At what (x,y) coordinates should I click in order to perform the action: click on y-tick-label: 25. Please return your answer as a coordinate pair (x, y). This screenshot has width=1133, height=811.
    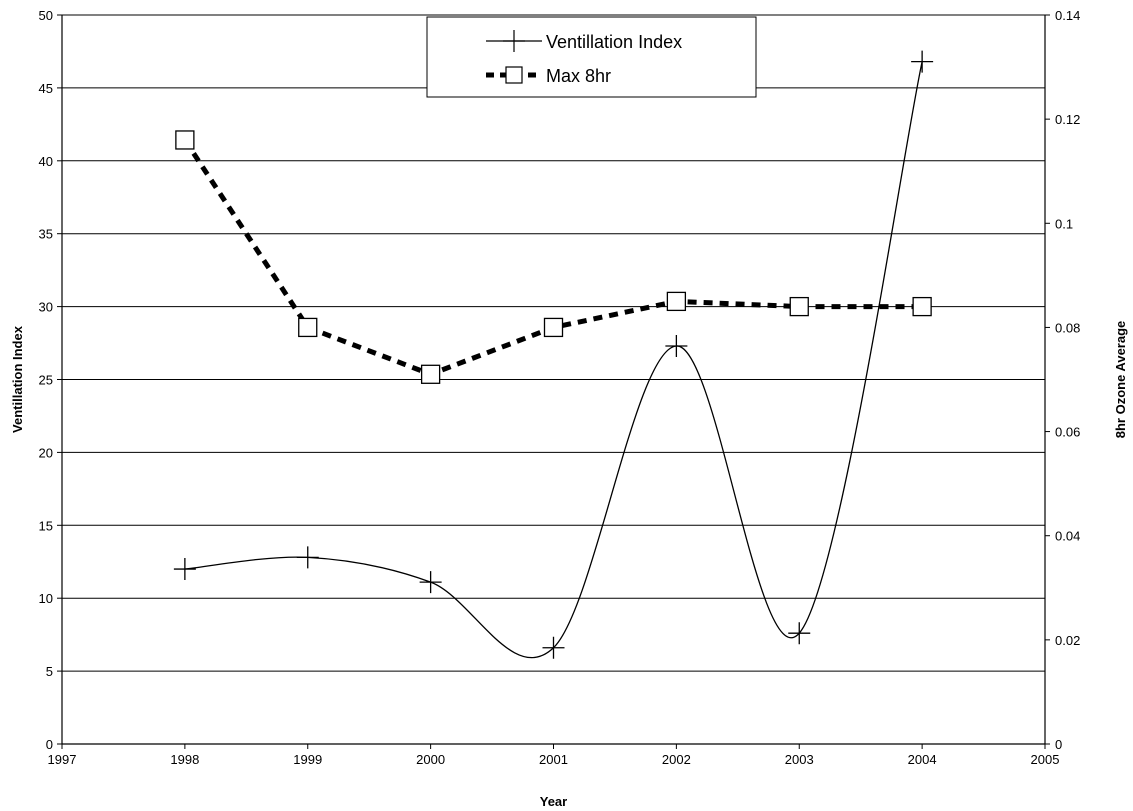
    Looking at the image, I should click on (46, 380).